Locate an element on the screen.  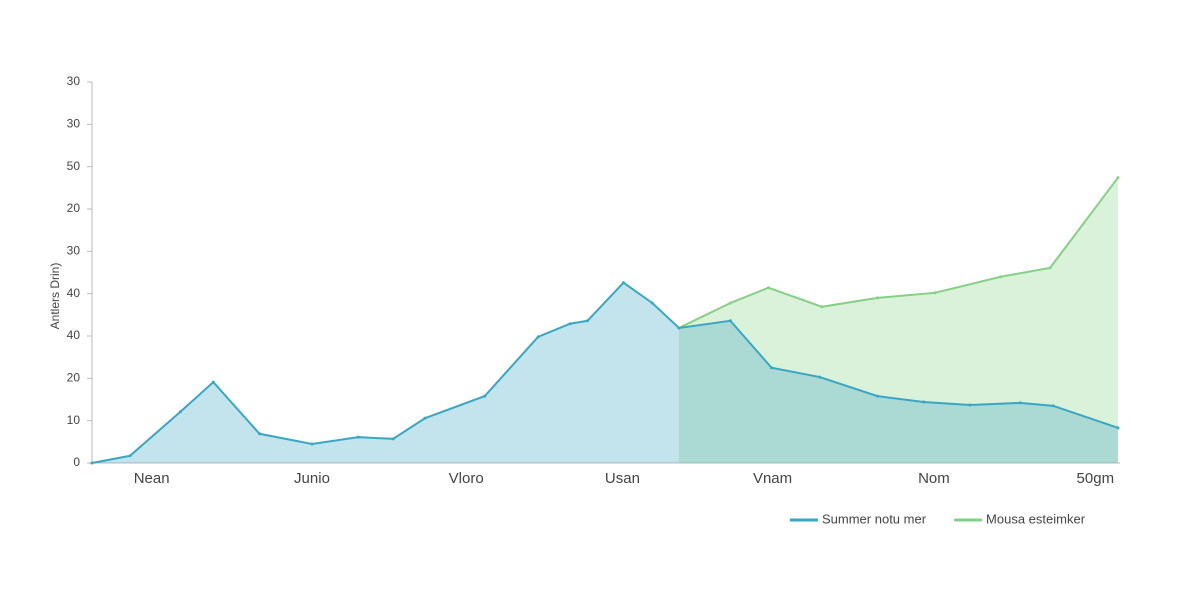
x-tick-label: Vnam is located at coordinates (772, 478).